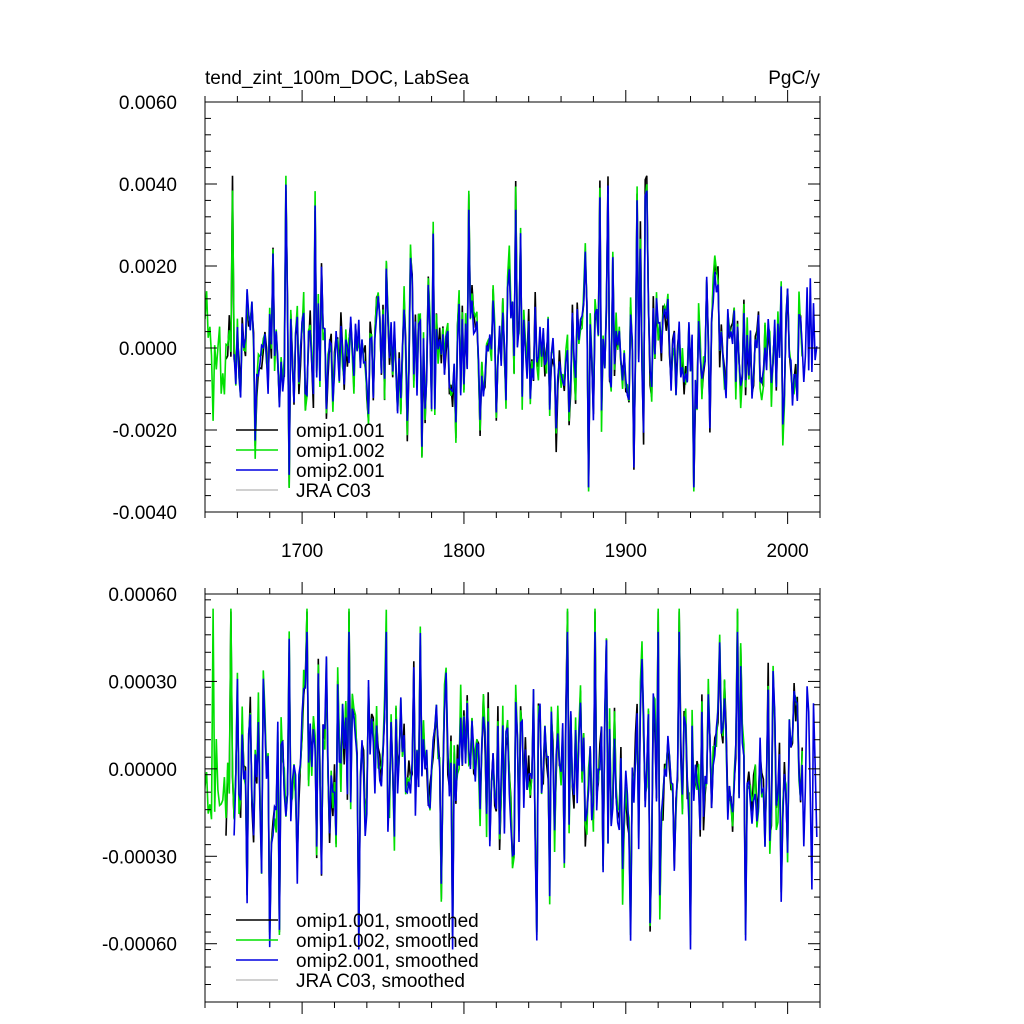 The width and height of the screenshot is (1024, 1024). I want to click on x-tick-label: 1800, so click(464, 551).